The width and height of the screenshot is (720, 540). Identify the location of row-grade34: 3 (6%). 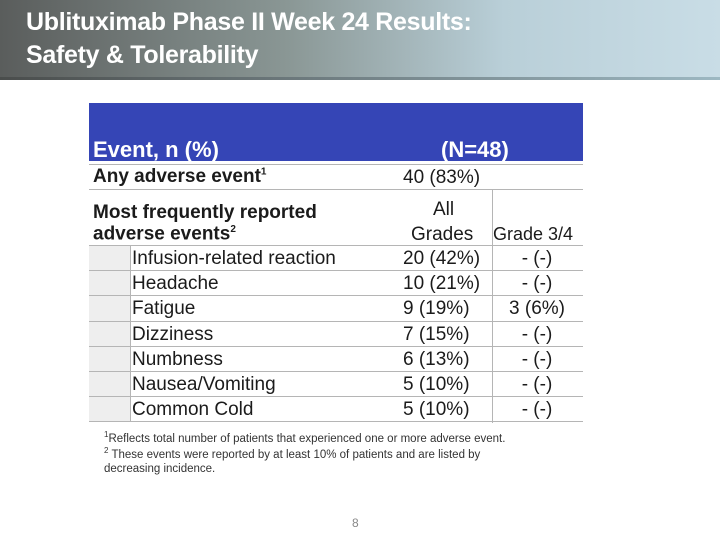
(537, 309).